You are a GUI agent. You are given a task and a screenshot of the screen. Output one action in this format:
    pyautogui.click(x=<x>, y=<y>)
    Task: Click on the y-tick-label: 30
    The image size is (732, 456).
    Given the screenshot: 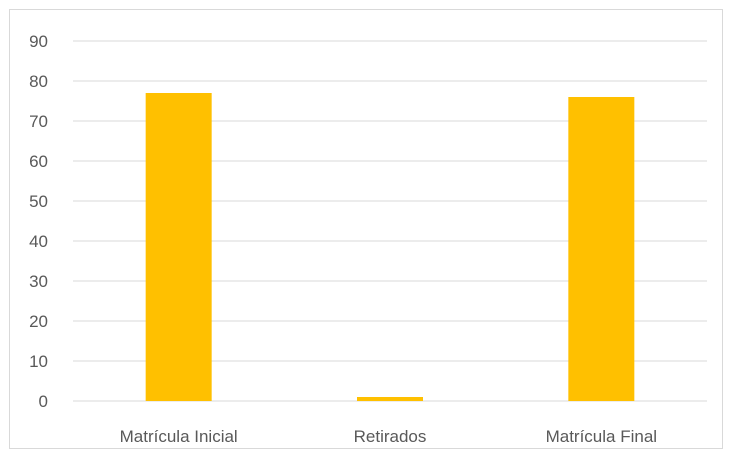 What is the action you would take?
    pyautogui.click(x=38, y=281)
    